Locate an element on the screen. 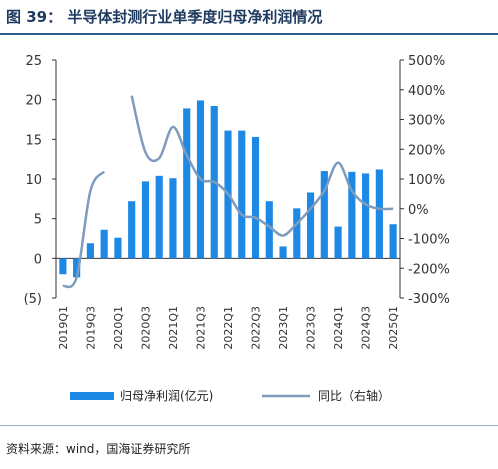 Image resolution: width=498 pixels, height=469 pixels. x-tick-label: 2019Q1 is located at coordinates (63, 328).